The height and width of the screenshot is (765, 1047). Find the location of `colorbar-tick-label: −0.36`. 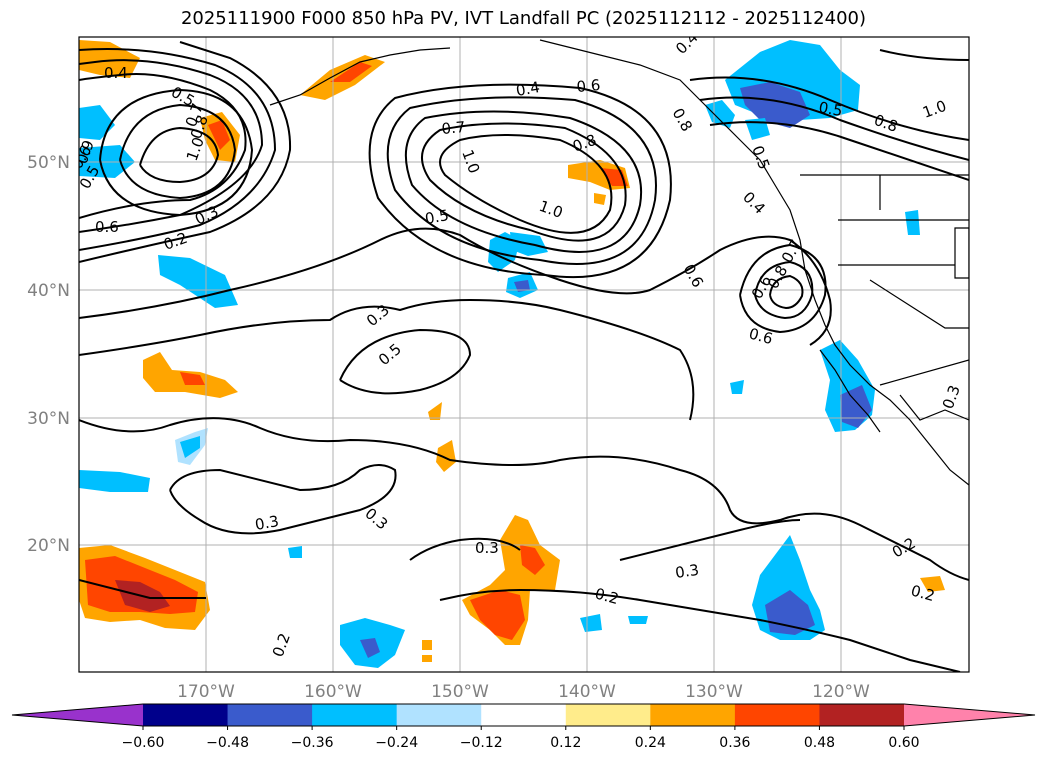

colorbar-tick-label: −0.36 is located at coordinates (312, 743).